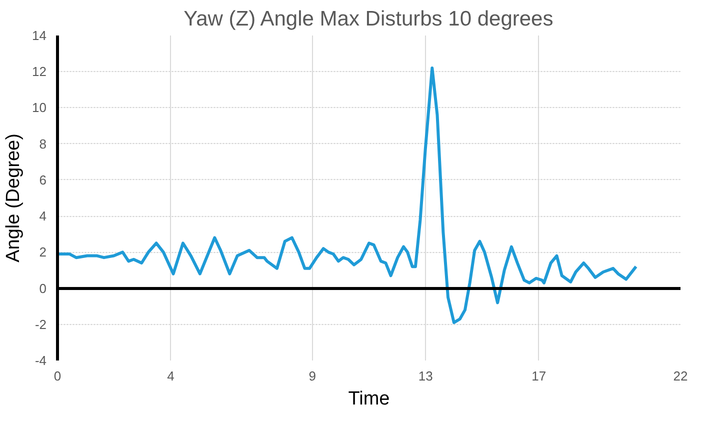 This screenshot has height=425, width=720. Describe the element at coordinates (40, 360) in the screenshot. I see `y-tick-label: -4` at that location.